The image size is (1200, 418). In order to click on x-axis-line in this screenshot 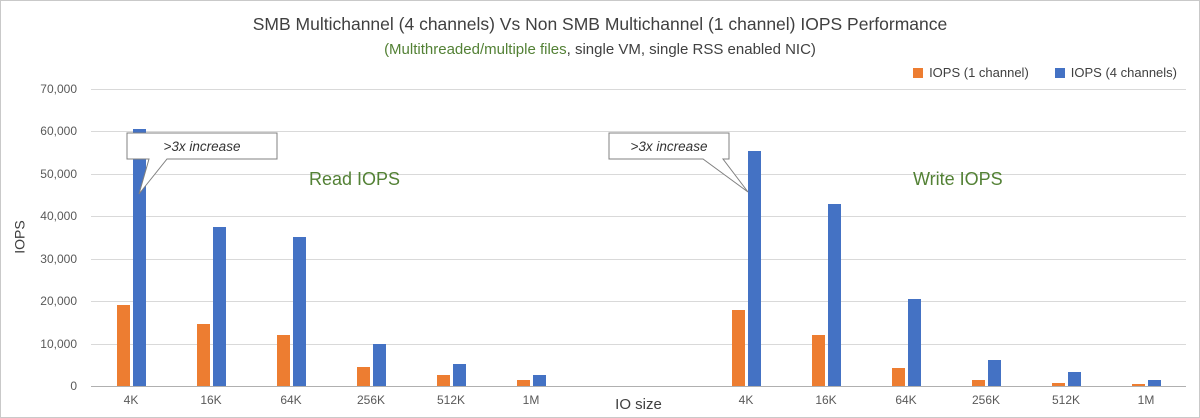, I will do `click(638, 386)`.